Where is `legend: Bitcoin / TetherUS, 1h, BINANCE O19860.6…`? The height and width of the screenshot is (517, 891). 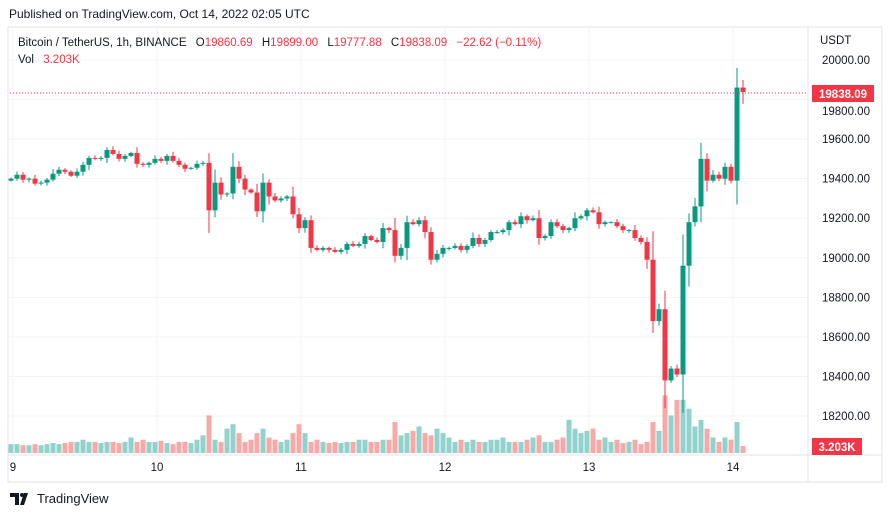
legend: Bitcoin / TetherUS, 1h, BINANCE O19860.6… is located at coordinates (282, 52).